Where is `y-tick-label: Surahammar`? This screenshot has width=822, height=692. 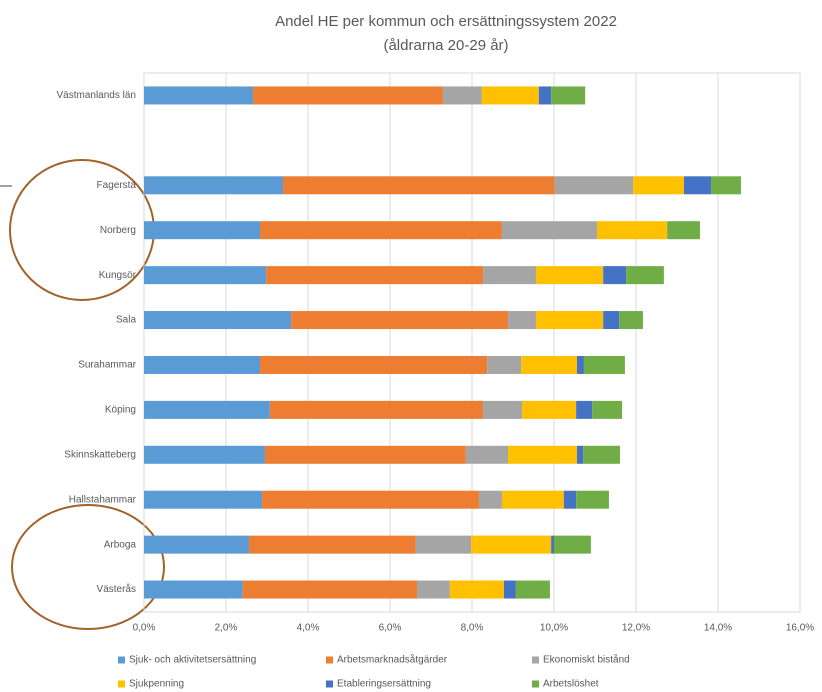
y-tick-label: Surahammar is located at coordinates (107, 365).